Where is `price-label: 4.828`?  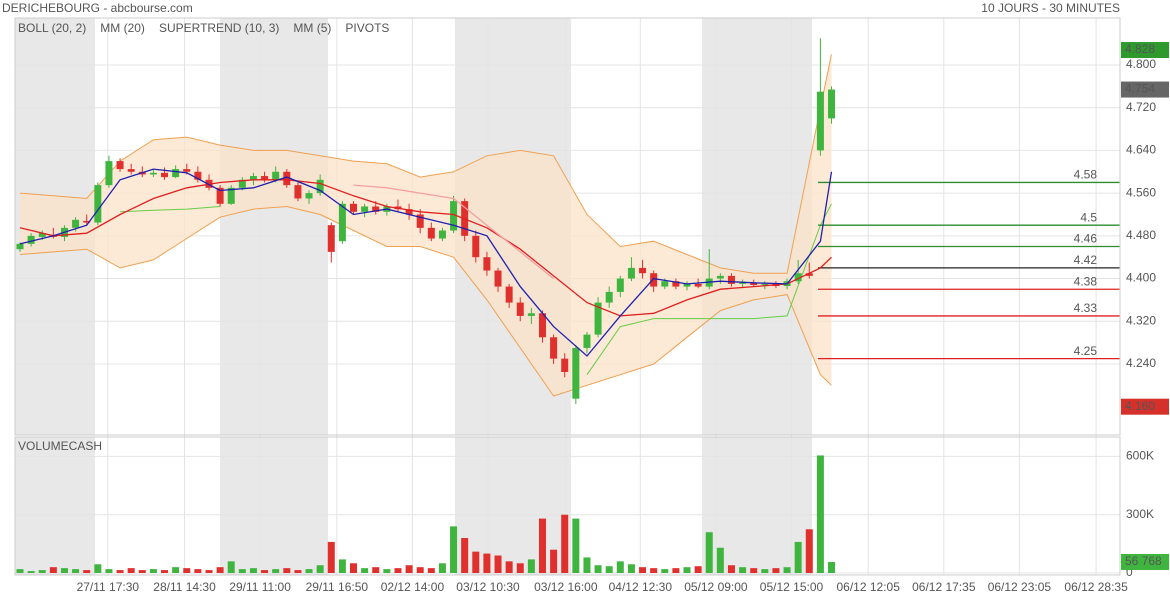 price-label: 4.828 is located at coordinates (1140, 49).